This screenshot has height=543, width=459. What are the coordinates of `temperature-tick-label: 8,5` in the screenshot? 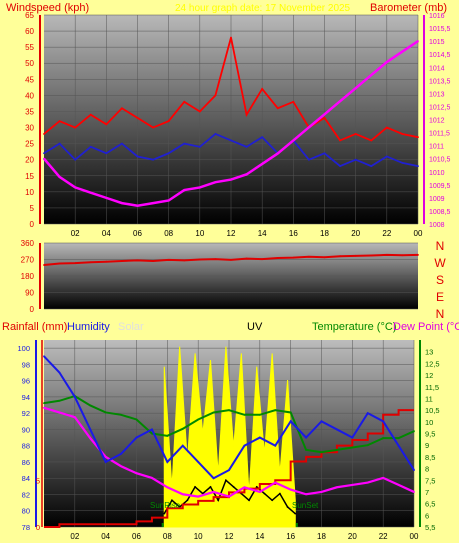 It's located at (430, 457).